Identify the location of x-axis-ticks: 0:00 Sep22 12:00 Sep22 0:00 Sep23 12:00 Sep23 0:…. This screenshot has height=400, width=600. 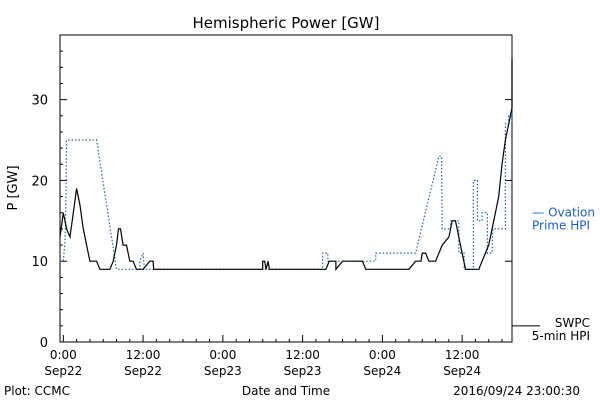
(273, 356).